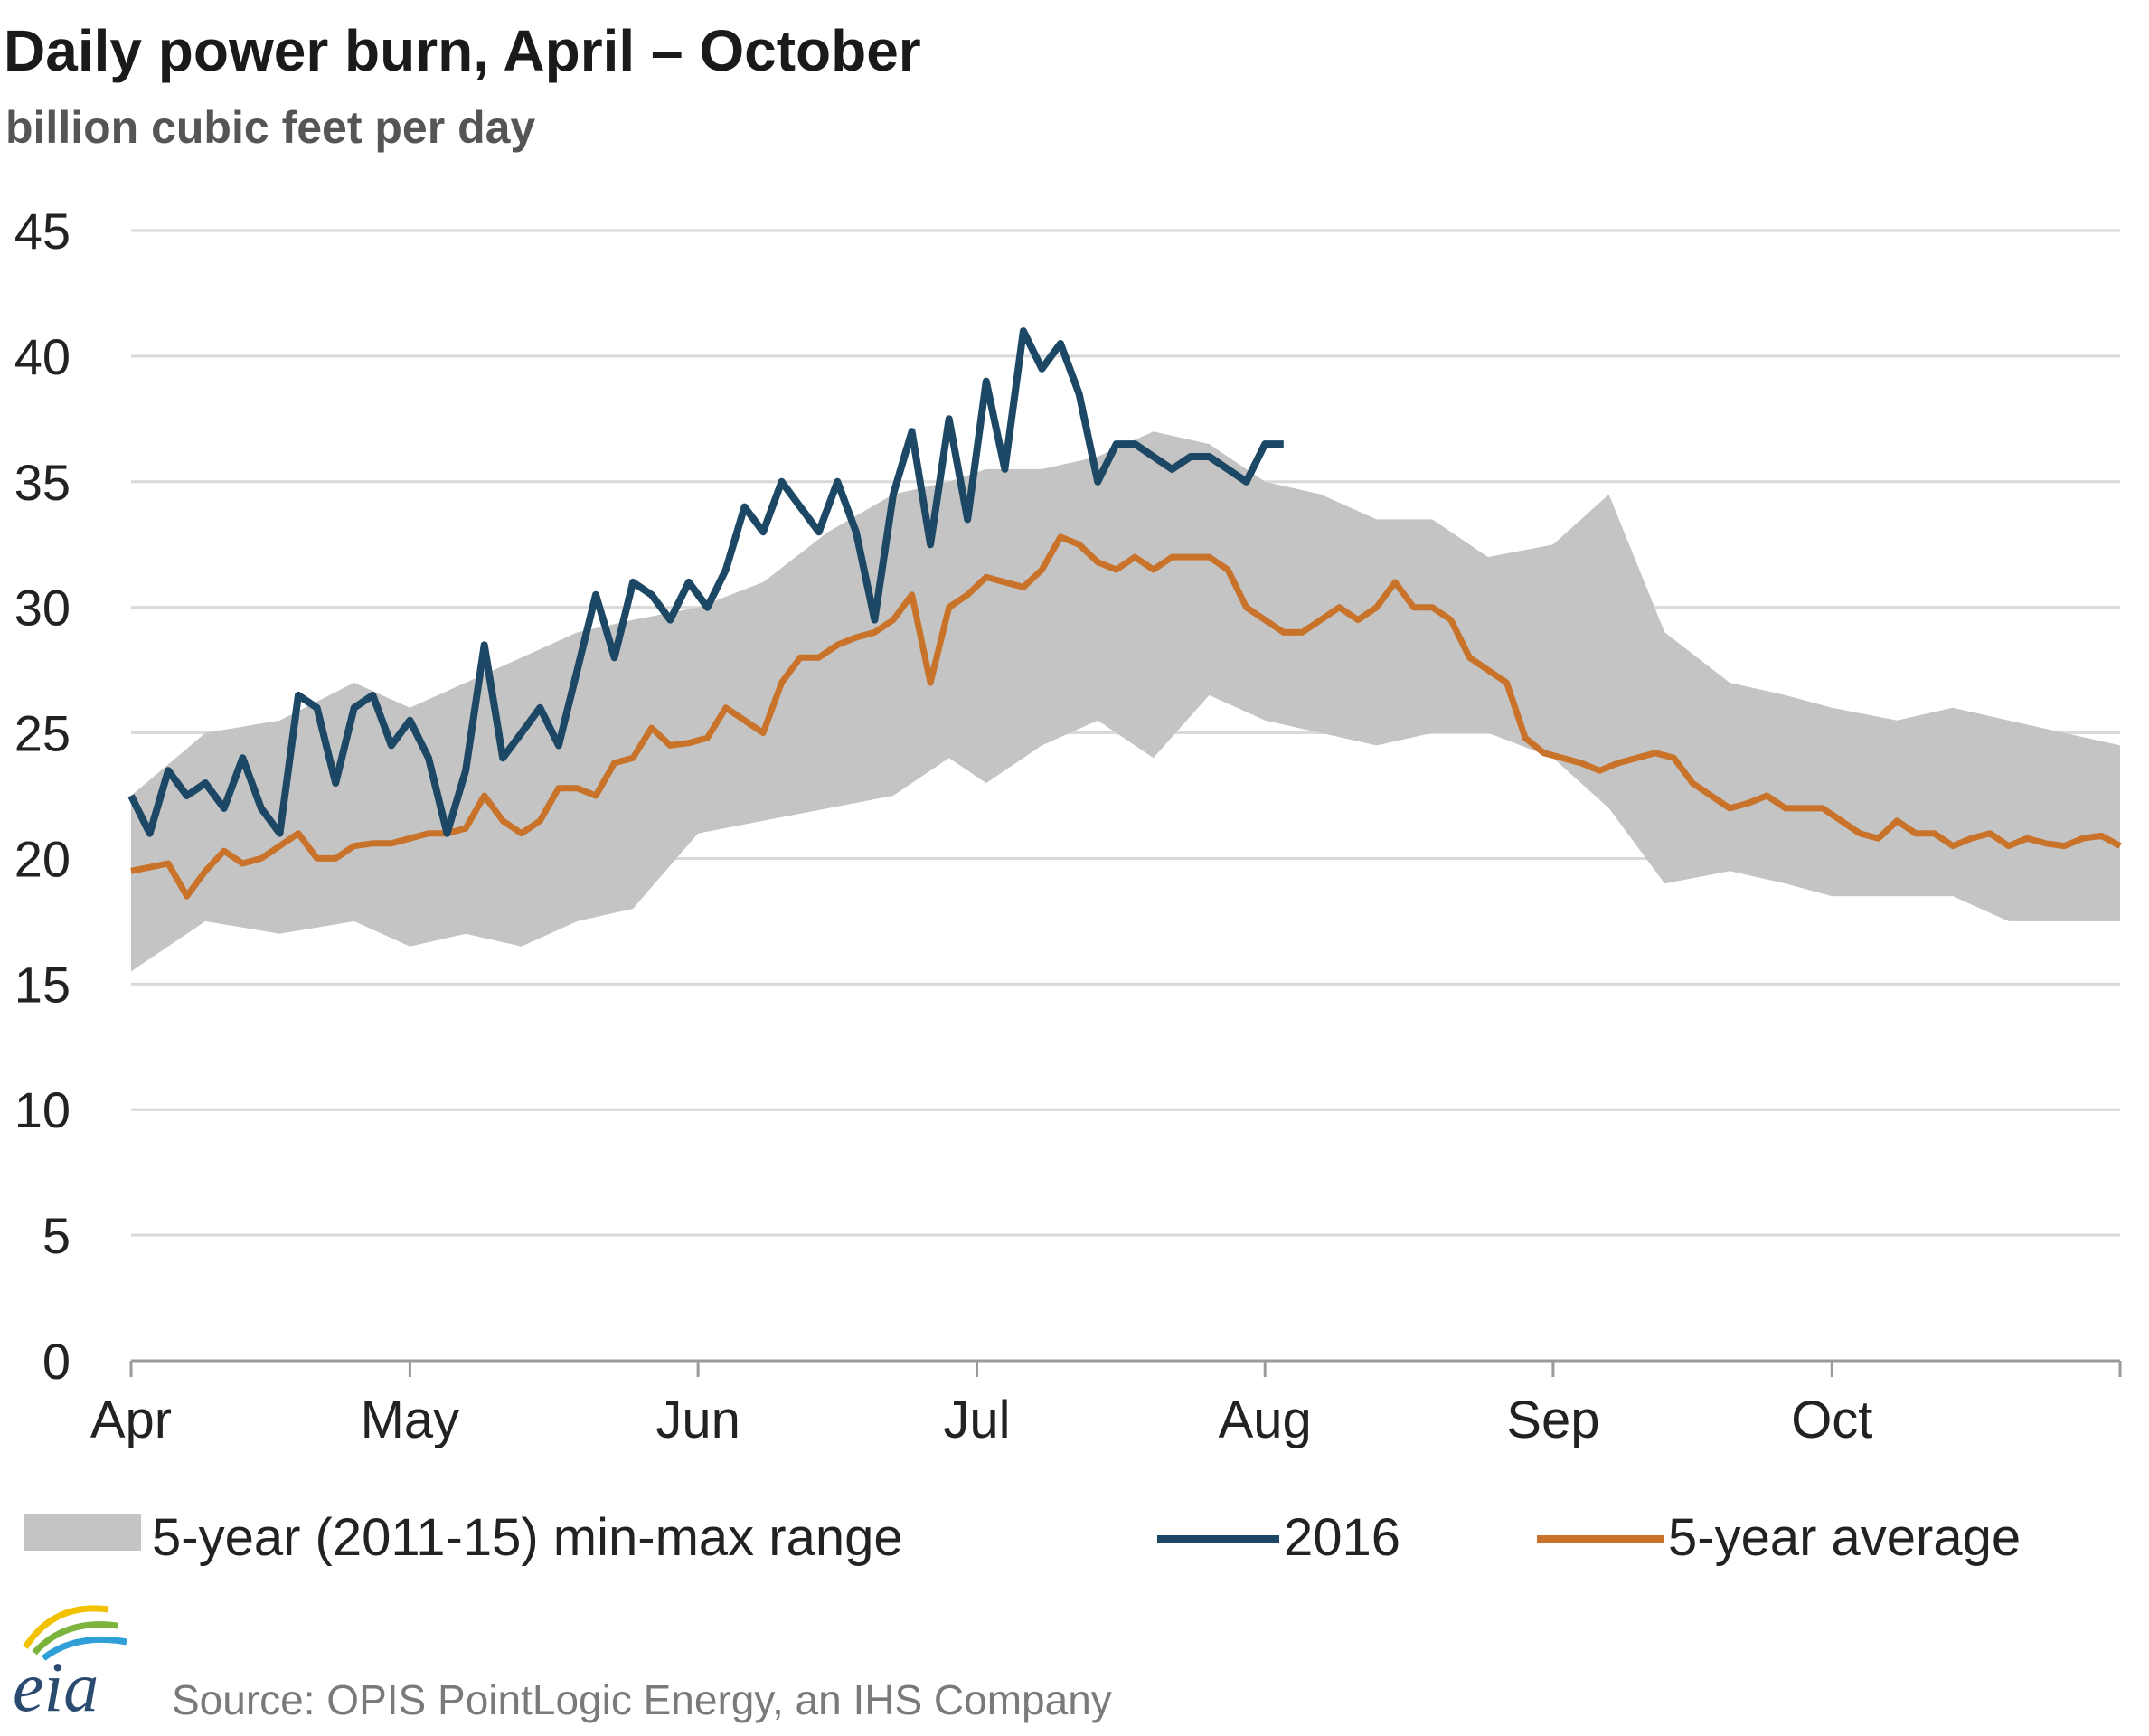  What do you see at coordinates (56, 1687) in the screenshot?
I see `logo-text: eia` at bounding box center [56, 1687].